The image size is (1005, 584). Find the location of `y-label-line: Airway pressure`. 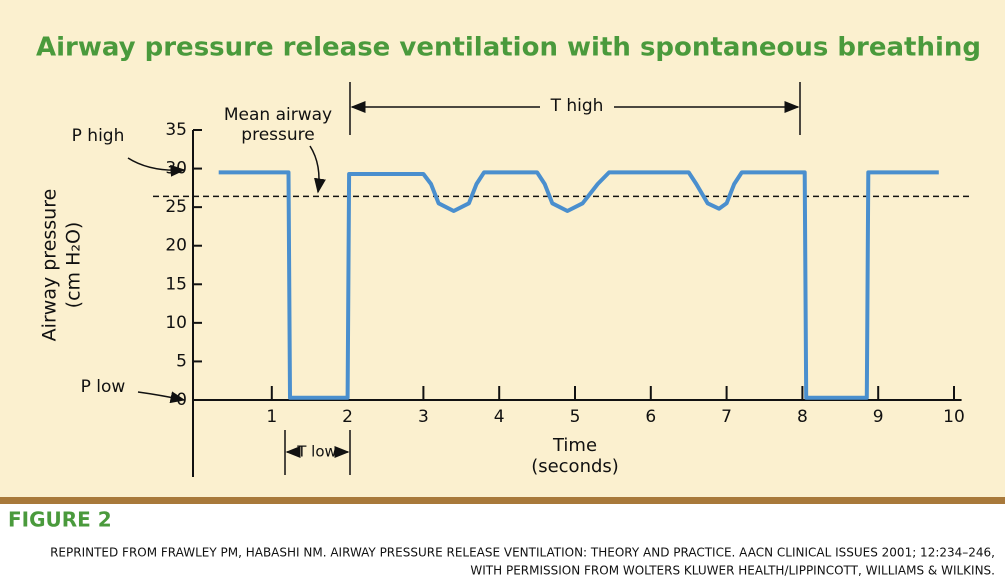

y-label-line: Airway pressure is located at coordinates (50, 265).